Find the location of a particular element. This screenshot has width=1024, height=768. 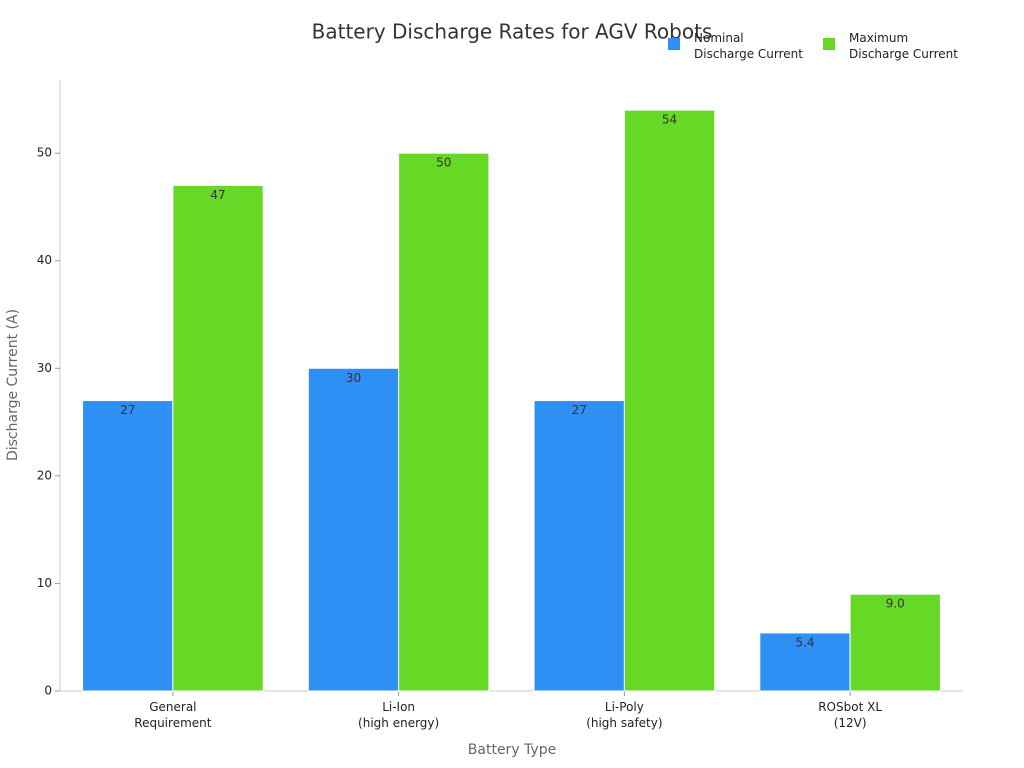

y-tick-label: 50 is located at coordinates (44, 153).